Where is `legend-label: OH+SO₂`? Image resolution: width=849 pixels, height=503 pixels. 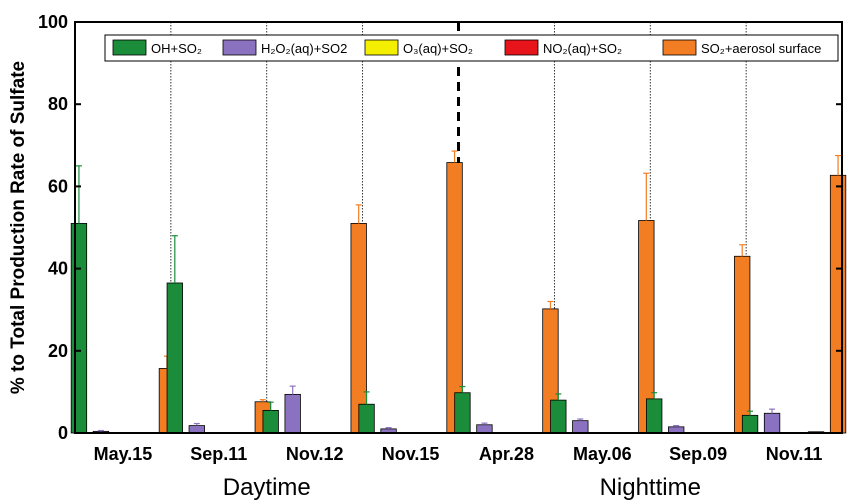
legend-label: OH+SO₂ is located at coordinates (176, 48).